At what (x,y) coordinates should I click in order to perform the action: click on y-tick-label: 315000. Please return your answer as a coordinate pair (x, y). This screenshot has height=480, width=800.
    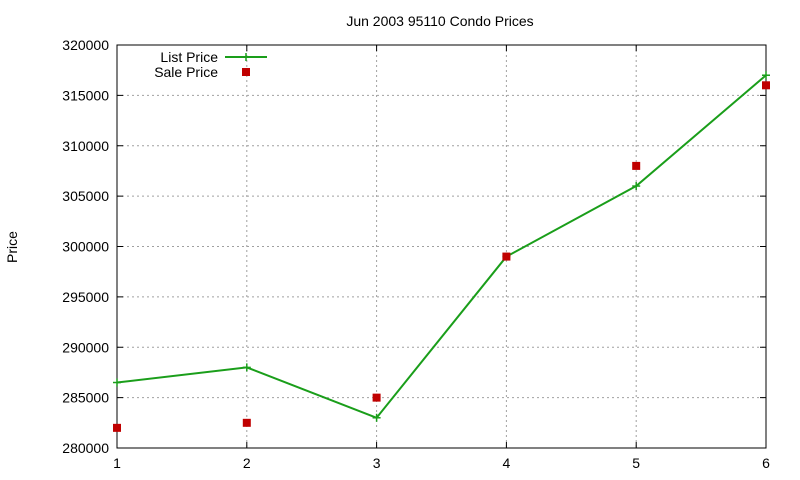
    Looking at the image, I should click on (85, 95).